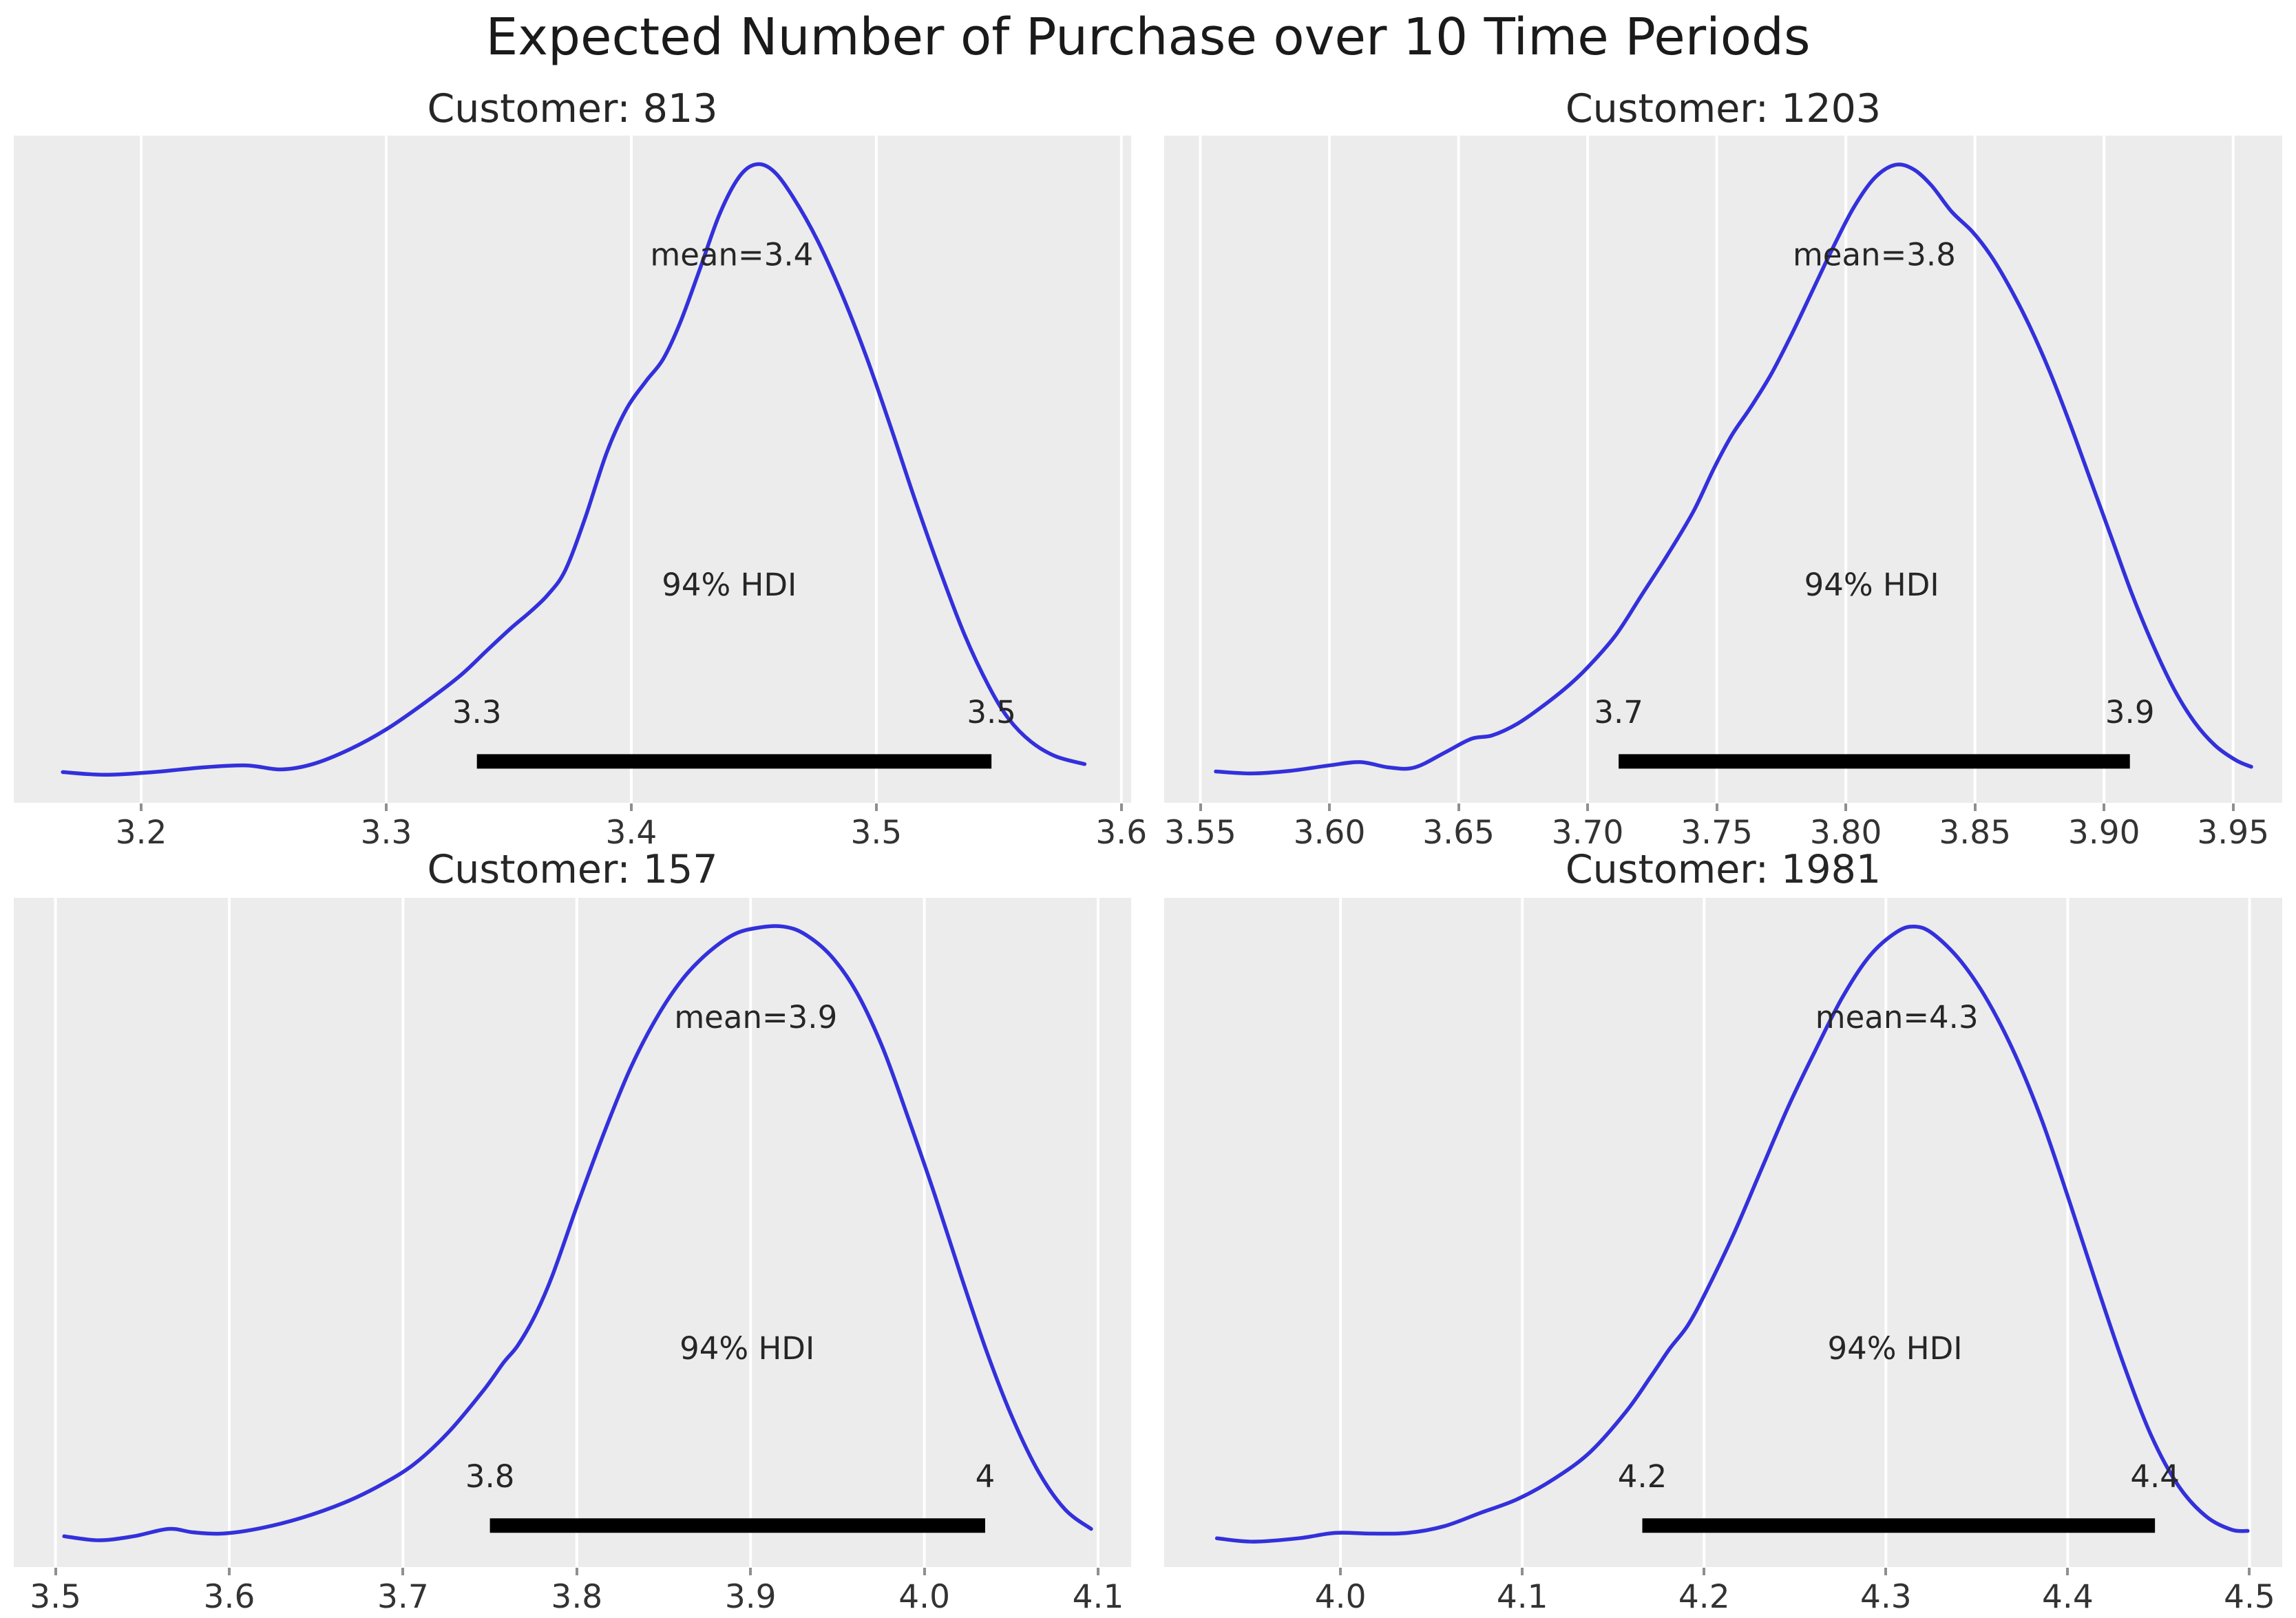 This screenshot has width=2296, height=1618. Describe the element at coordinates (2249, 1597) in the screenshot. I see `x-tick-label: 4.5` at that location.